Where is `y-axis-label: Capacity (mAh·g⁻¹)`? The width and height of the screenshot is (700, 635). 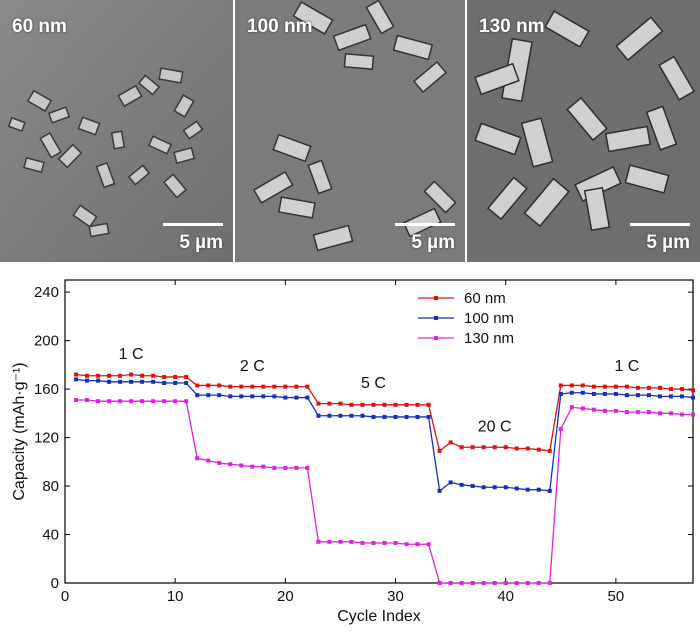
y-axis-label: Capacity (mAh·g⁻¹) is located at coordinates (19, 431).